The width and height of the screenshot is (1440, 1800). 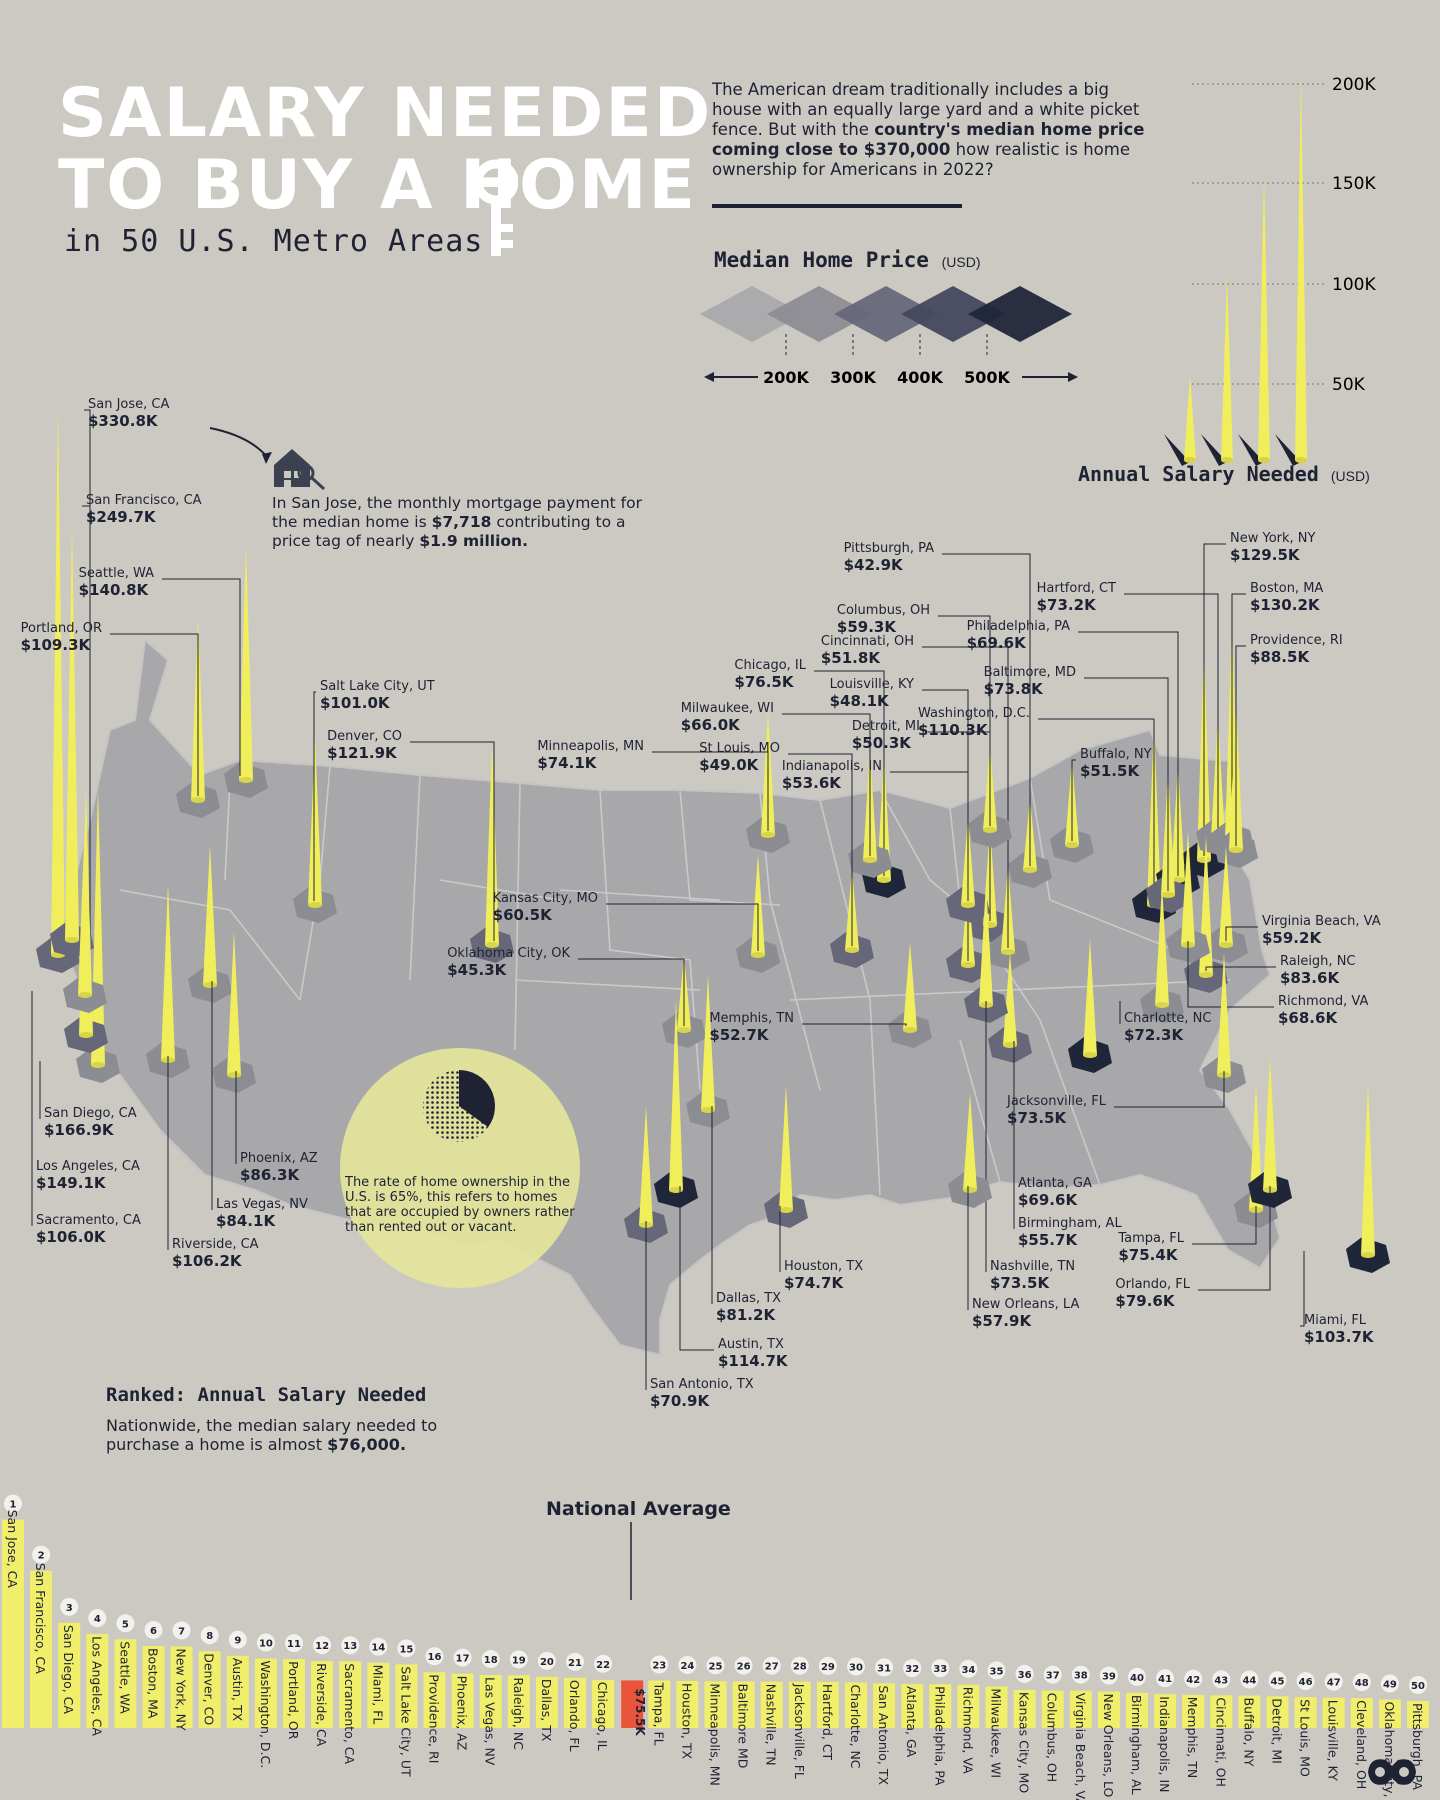 I want to click on city-name: Baltimore, MD, so click(x=1029, y=672).